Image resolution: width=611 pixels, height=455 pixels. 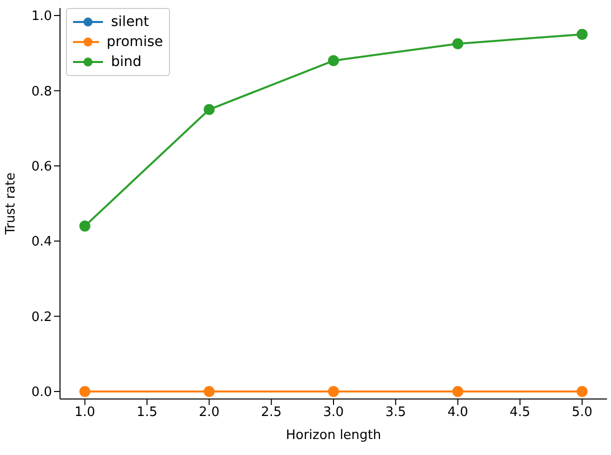 I want to click on x-tick-label: 4.0, so click(x=457, y=412).